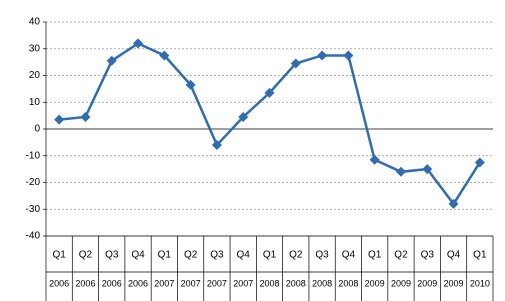  What do you see at coordinates (33, 155) in the screenshot?
I see `y-tick-label: -10` at bounding box center [33, 155].